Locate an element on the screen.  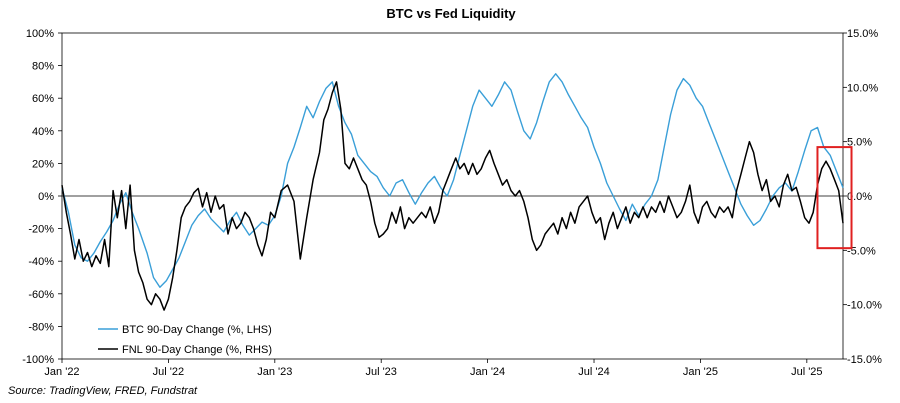
right-tick-label: 5.0% is located at coordinates (859, 143).